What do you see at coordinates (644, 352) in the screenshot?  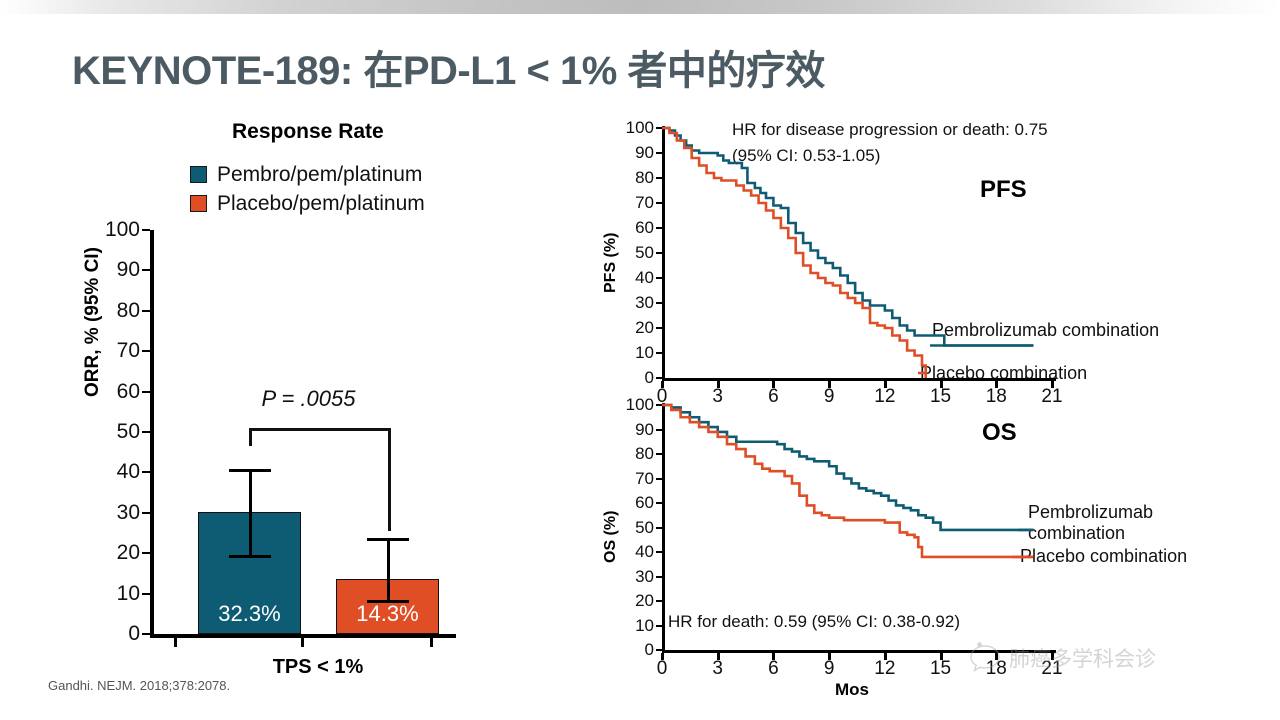 I see `pfs-y-tick-label: 10` at bounding box center [644, 352].